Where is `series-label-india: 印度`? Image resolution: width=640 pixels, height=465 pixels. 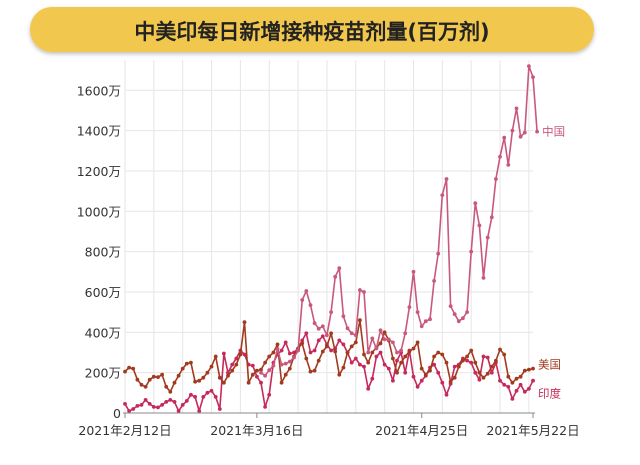 series-label-india: 印度 is located at coordinates (549, 394).